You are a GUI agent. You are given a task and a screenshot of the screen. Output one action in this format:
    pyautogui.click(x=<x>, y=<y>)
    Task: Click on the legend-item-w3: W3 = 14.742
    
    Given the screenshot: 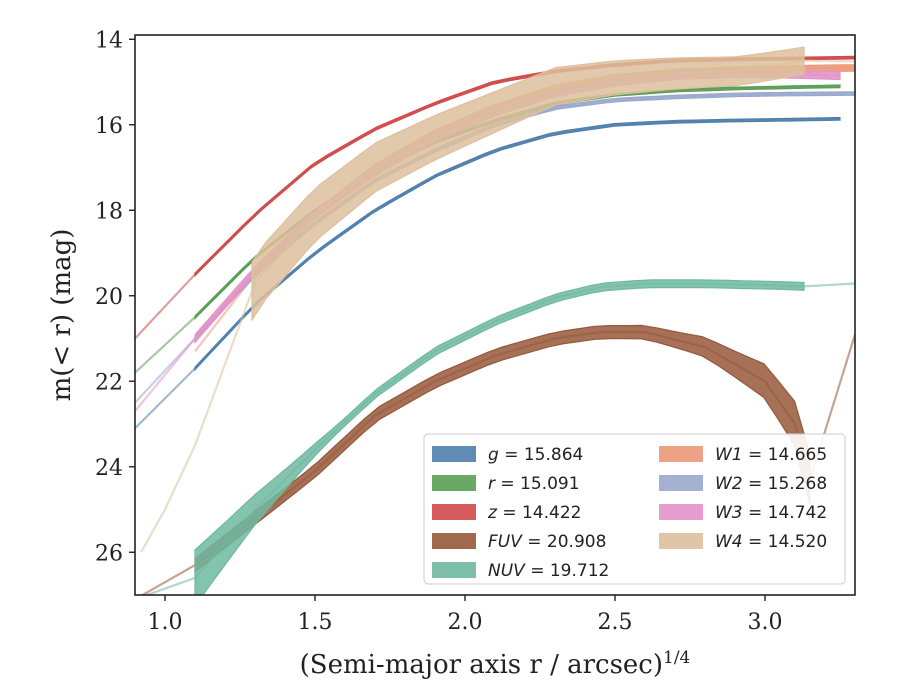 What is the action you would take?
    pyautogui.click(x=743, y=513)
    